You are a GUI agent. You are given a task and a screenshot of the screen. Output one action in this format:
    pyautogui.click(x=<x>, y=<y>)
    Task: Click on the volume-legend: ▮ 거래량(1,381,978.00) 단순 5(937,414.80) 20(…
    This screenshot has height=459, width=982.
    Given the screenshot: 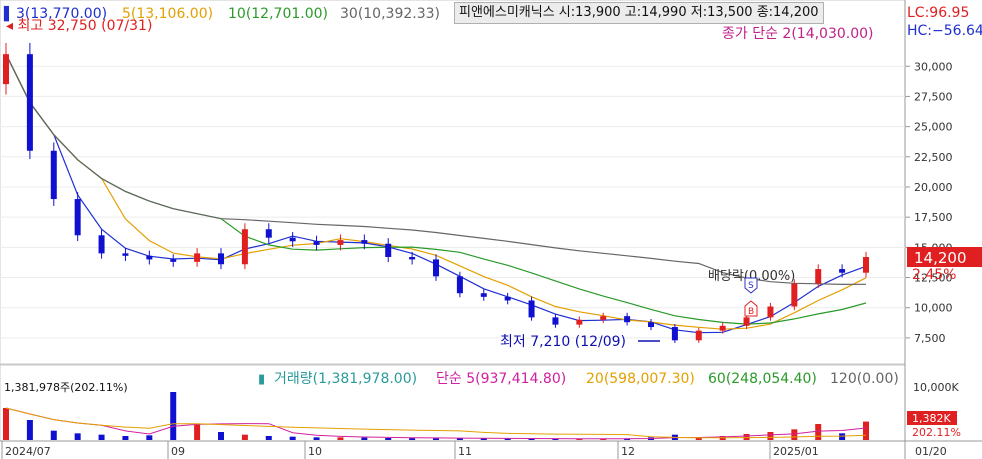 What is the action you would take?
    pyautogui.click(x=578, y=379)
    